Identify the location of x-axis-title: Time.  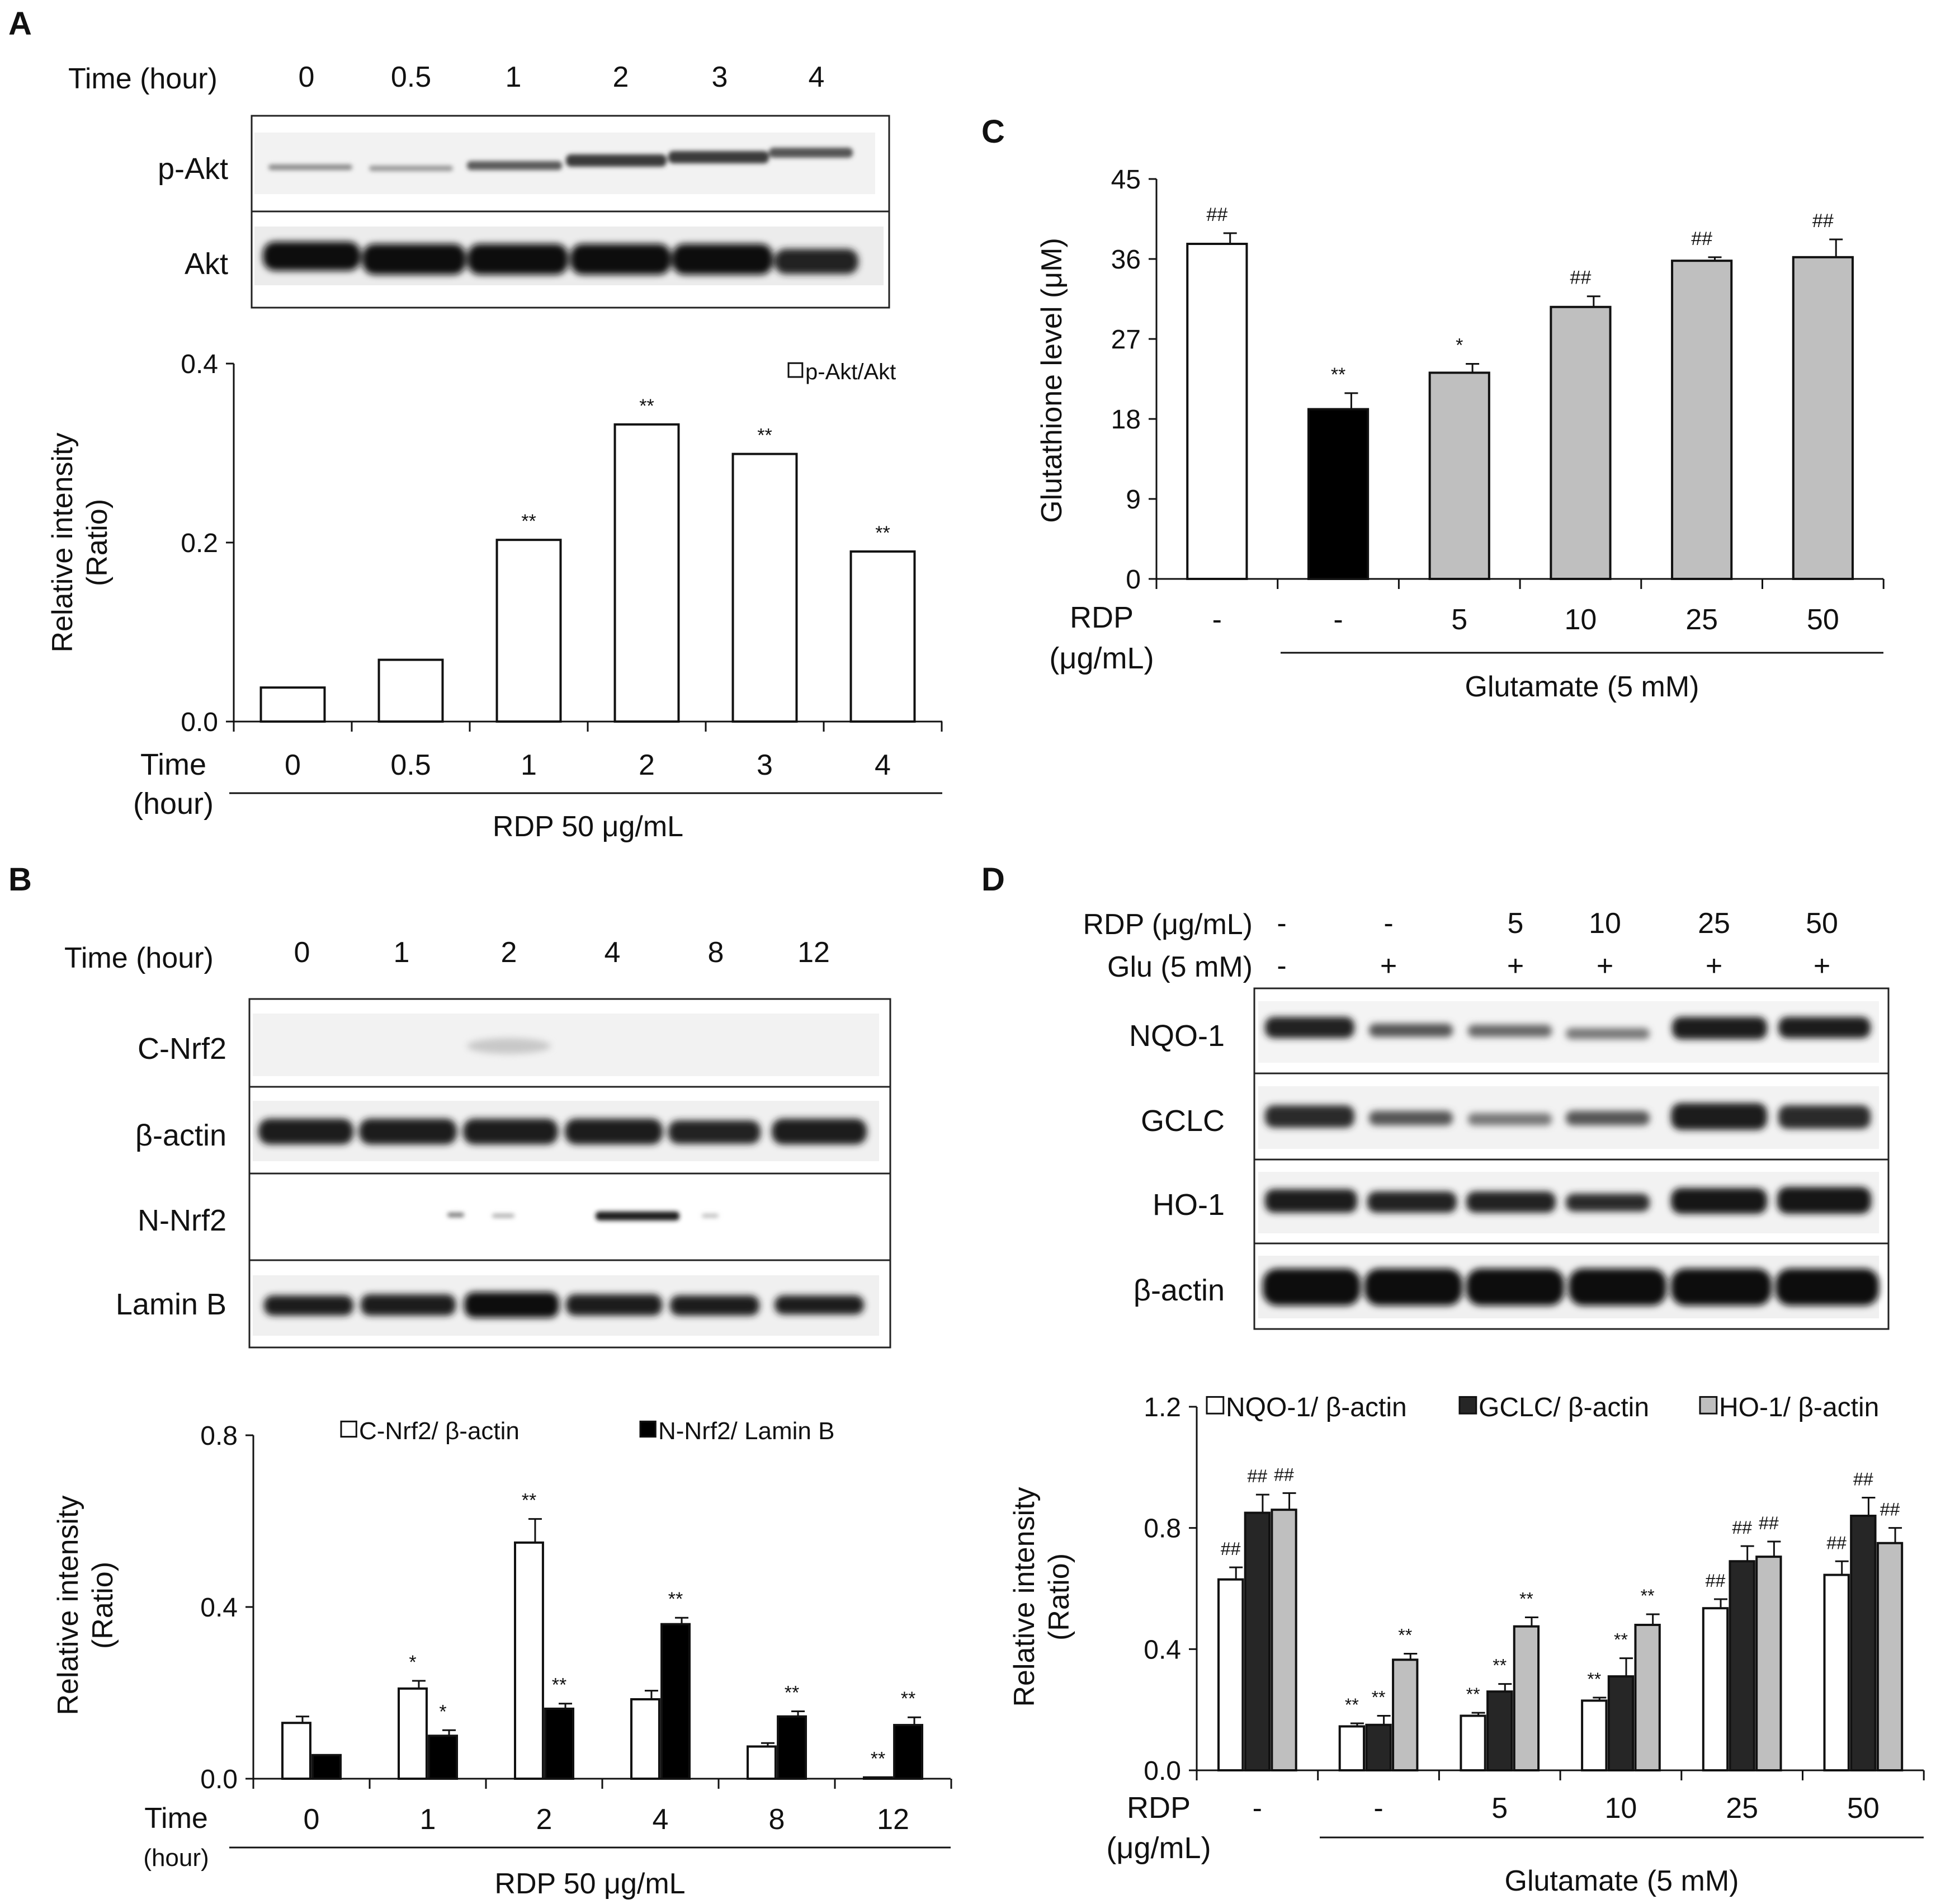
(176, 1818).